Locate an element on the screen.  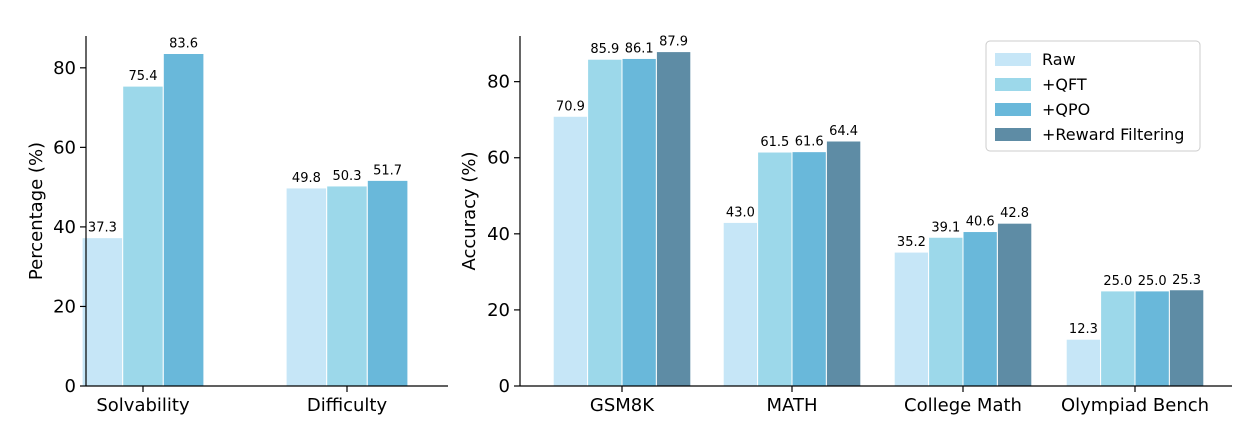
data-label-college-math-reward-filtering: 42.8 is located at coordinates (1014, 213).